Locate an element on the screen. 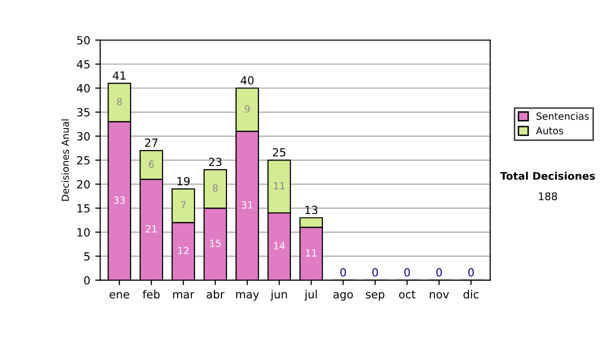  data-label: 33 is located at coordinates (119, 200).